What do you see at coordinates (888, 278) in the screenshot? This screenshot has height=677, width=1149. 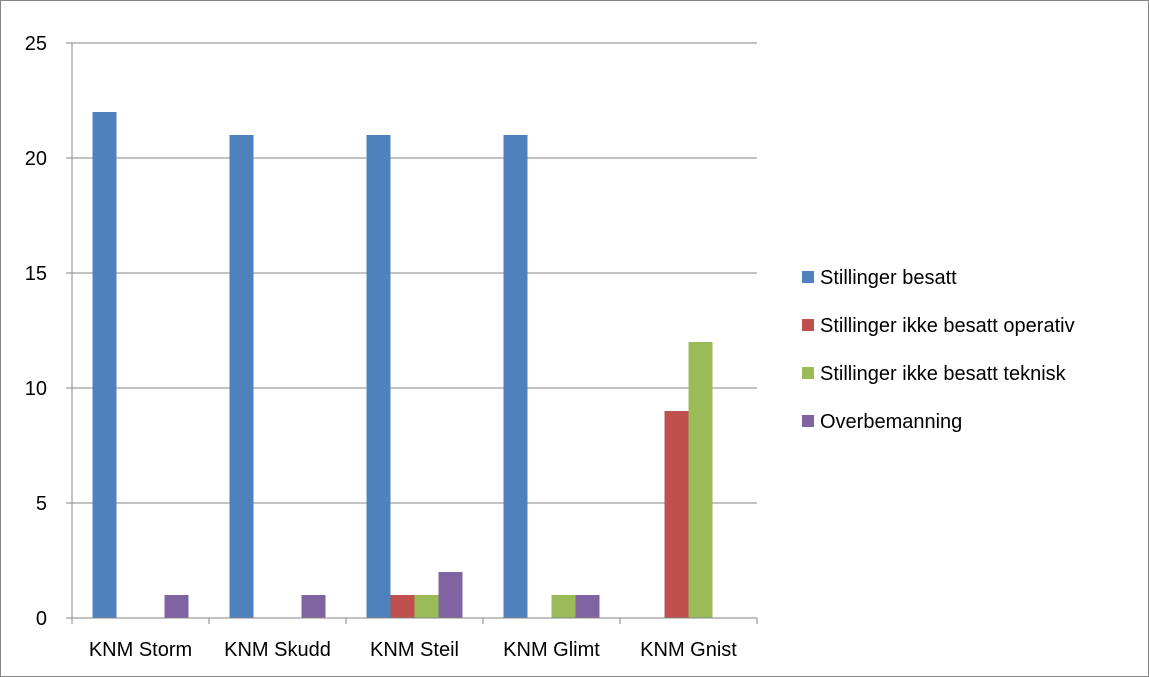 I see `legend-label: Stillinger besatt` at bounding box center [888, 278].